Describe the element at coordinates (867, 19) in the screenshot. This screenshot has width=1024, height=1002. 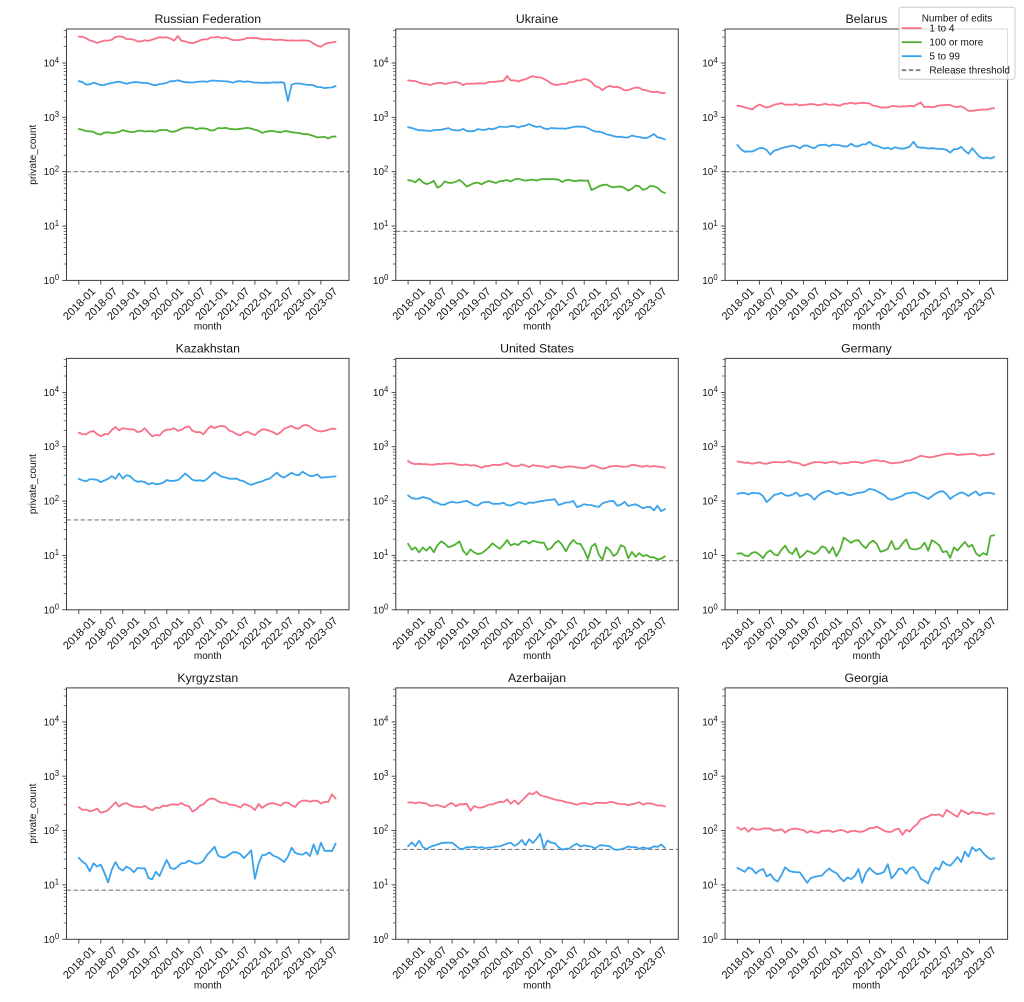
I see `svg-text: Belarus` at that location.